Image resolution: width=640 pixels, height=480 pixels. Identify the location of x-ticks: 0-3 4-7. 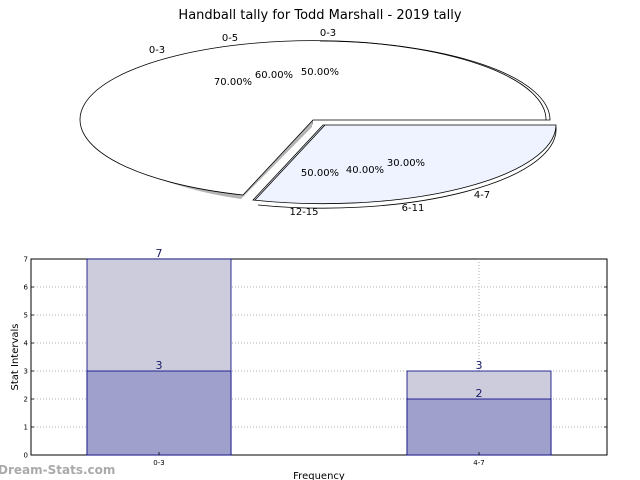
(319, 459).